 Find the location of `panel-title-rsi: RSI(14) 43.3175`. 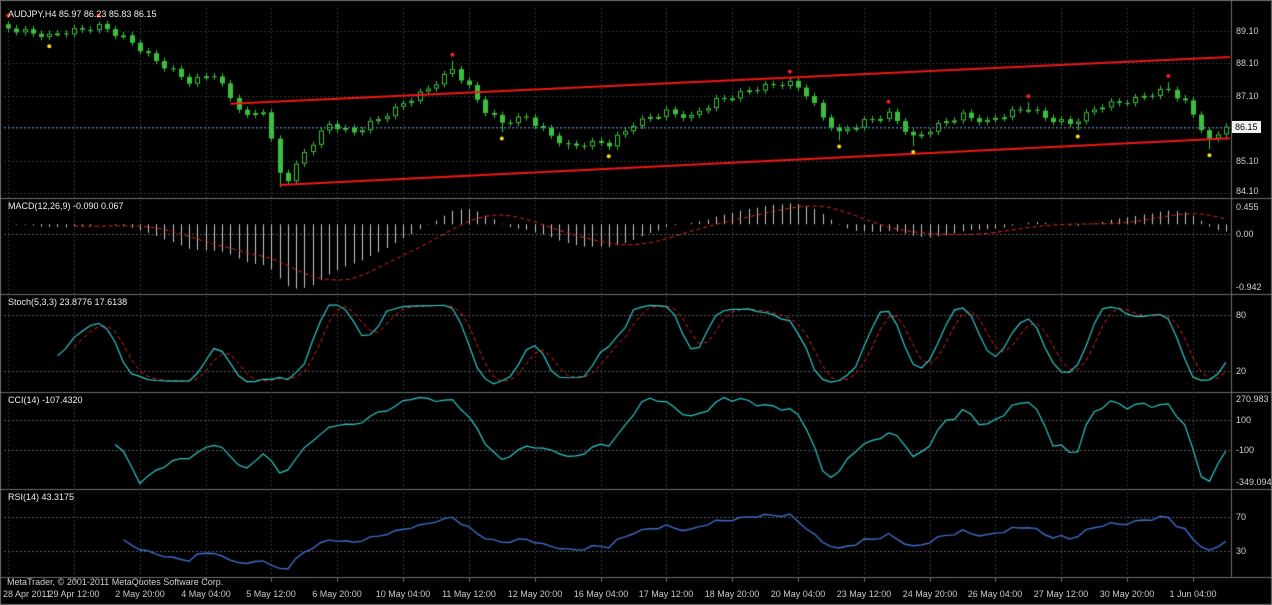

panel-title-rsi: RSI(14) 43.3175 is located at coordinates (41, 497).